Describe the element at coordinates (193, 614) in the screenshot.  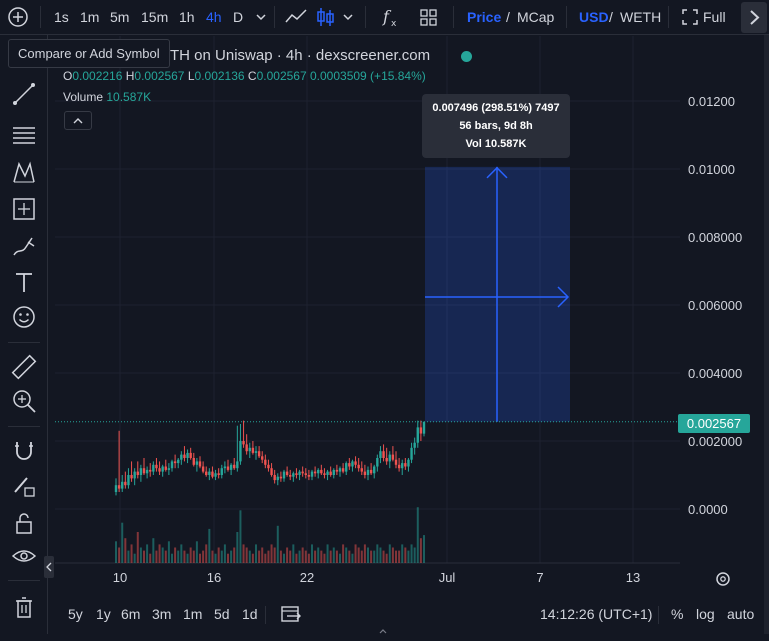
I see `range-1m: 1m` at that location.